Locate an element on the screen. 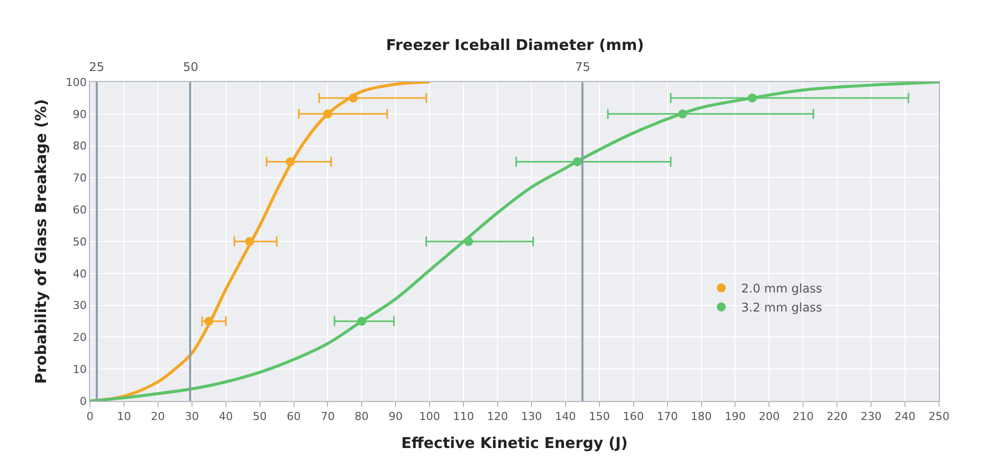 The width and height of the screenshot is (994, 471). x-tick-label: 30 is located at coordinates (191, 417).